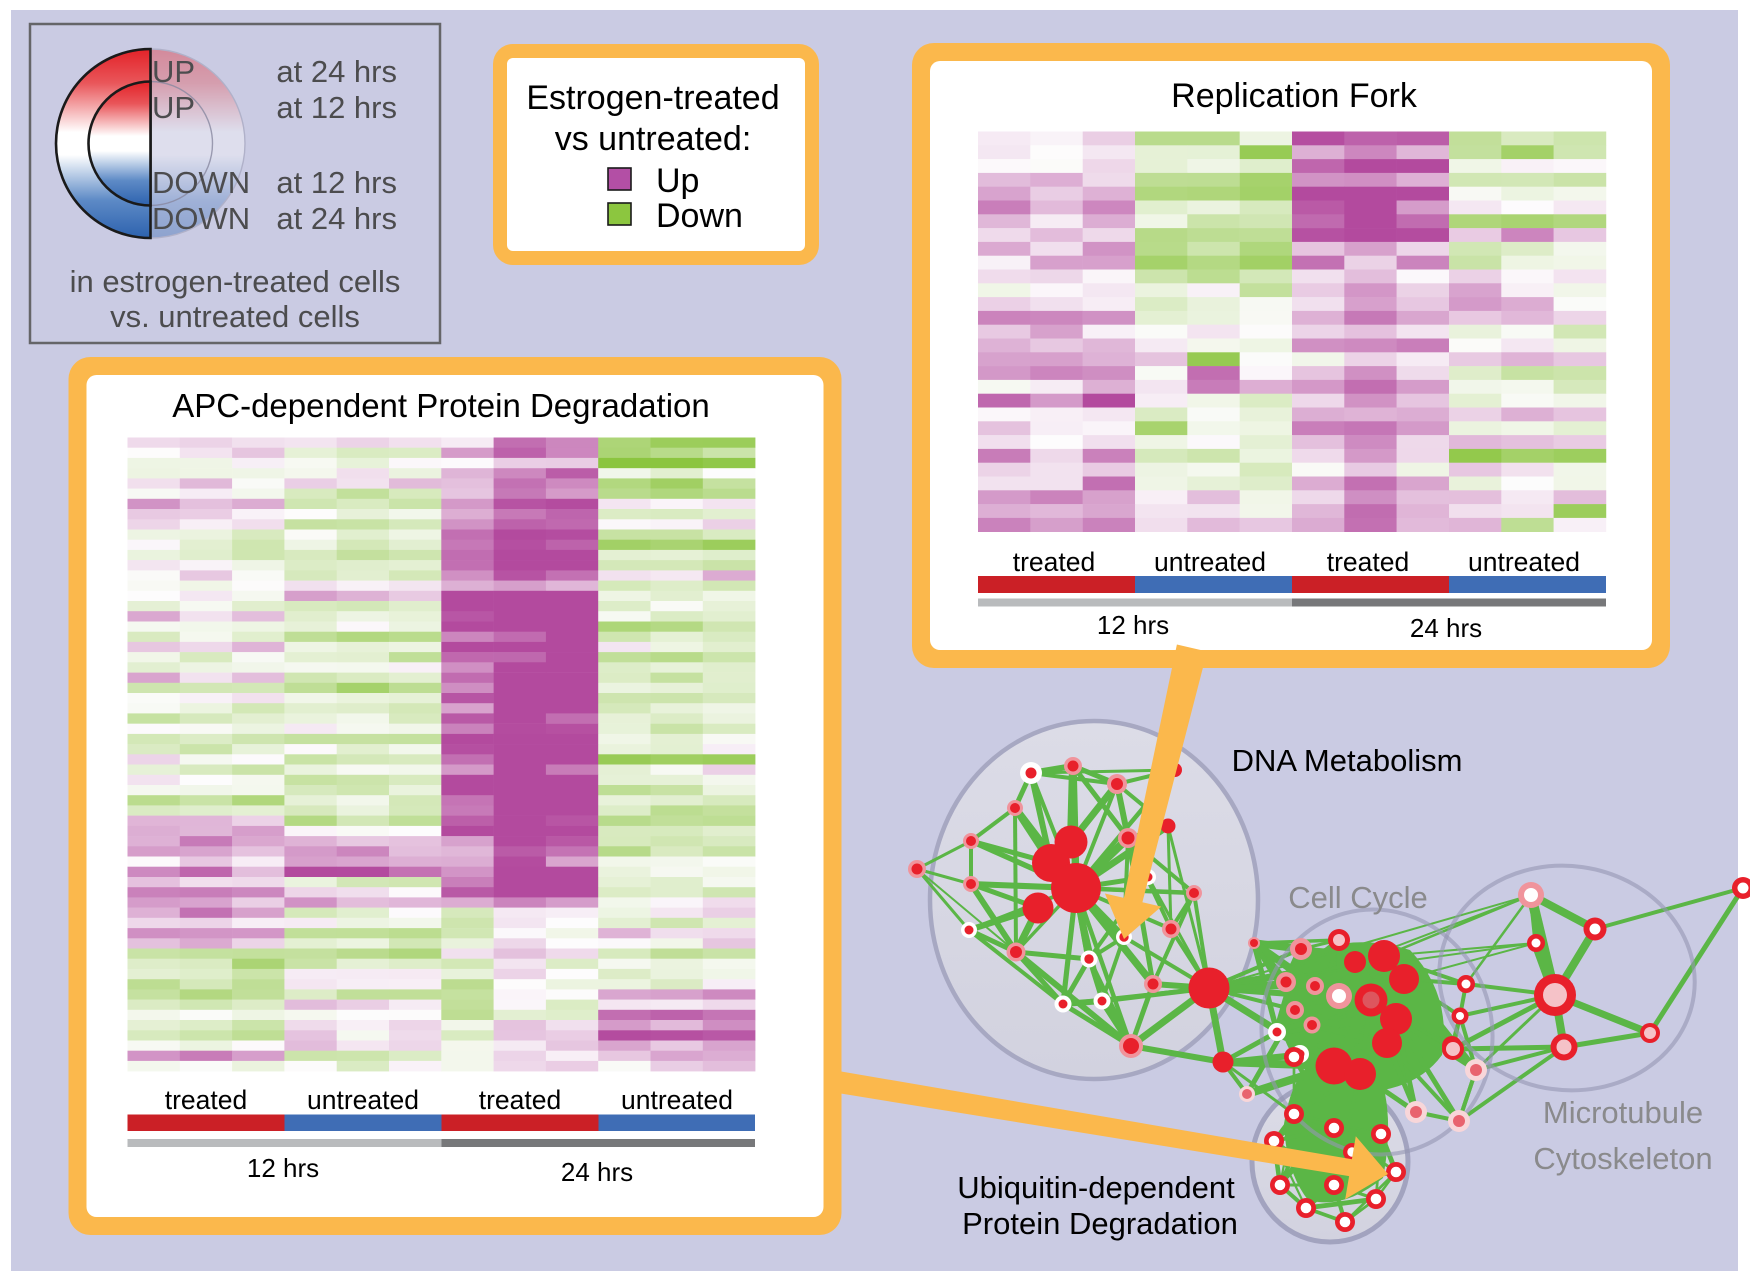 Image resolution: width=1750 pixels, height=1284 pixels. What do you see at coordinates (1347, 760) in the screenshot?
I see `svg-text: DNA Metabolism` at bounding box center [1347, 760].